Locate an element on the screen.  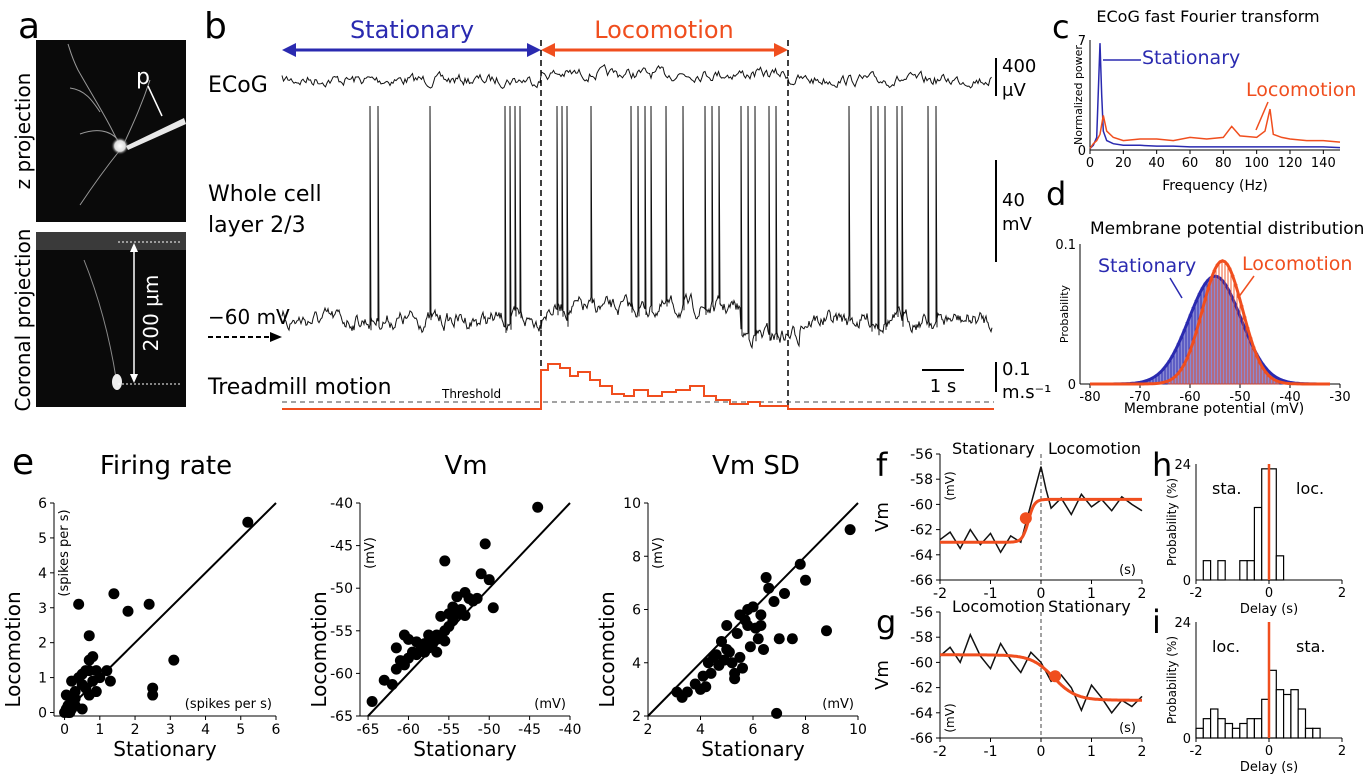
y-tick-label: -58 is located at coordinates (921, 638).